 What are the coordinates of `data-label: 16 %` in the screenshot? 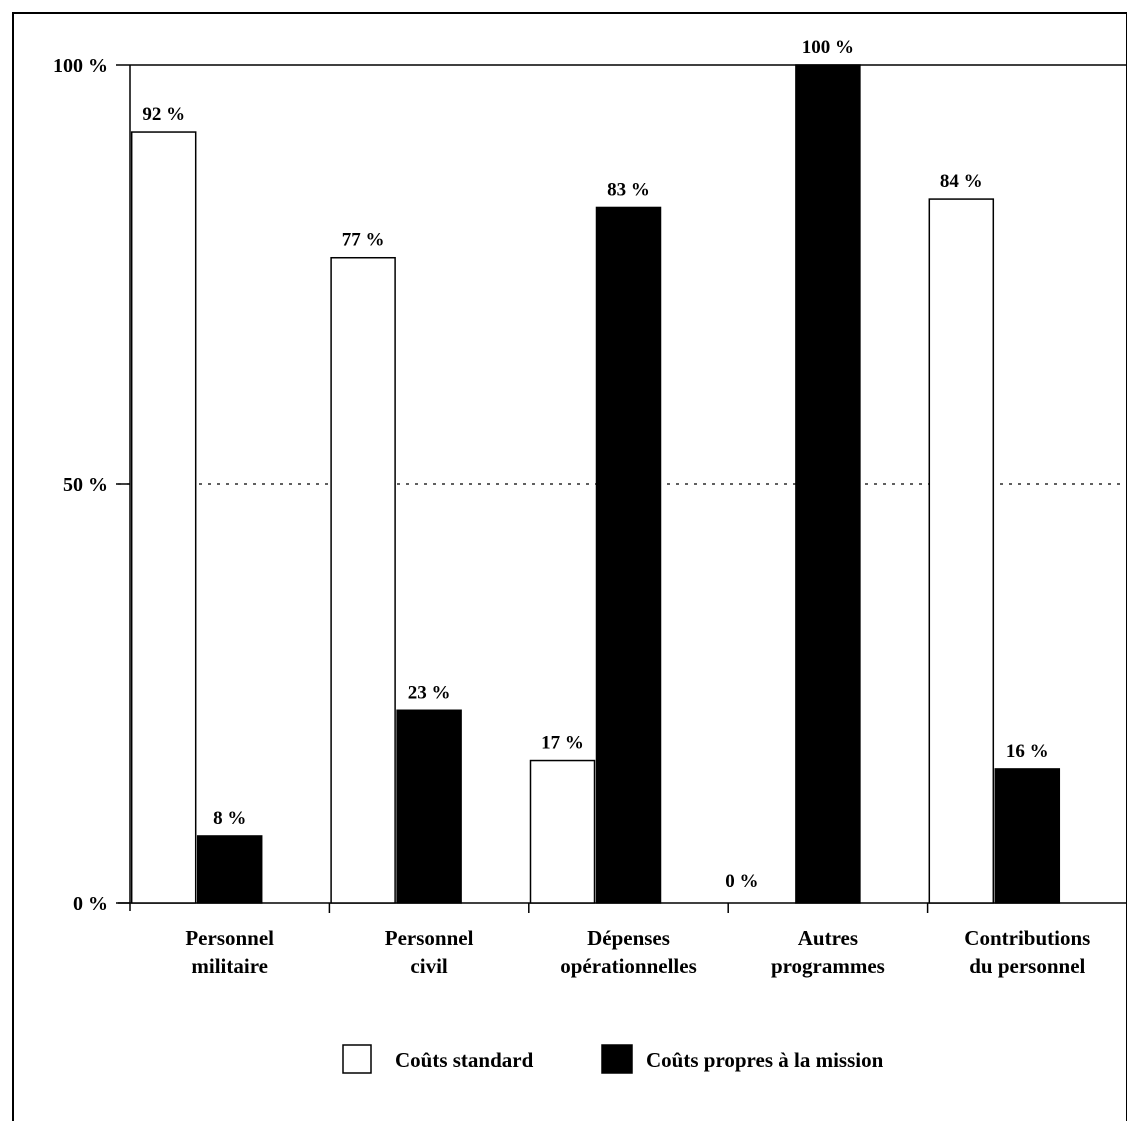 It's located at (1027, 751).